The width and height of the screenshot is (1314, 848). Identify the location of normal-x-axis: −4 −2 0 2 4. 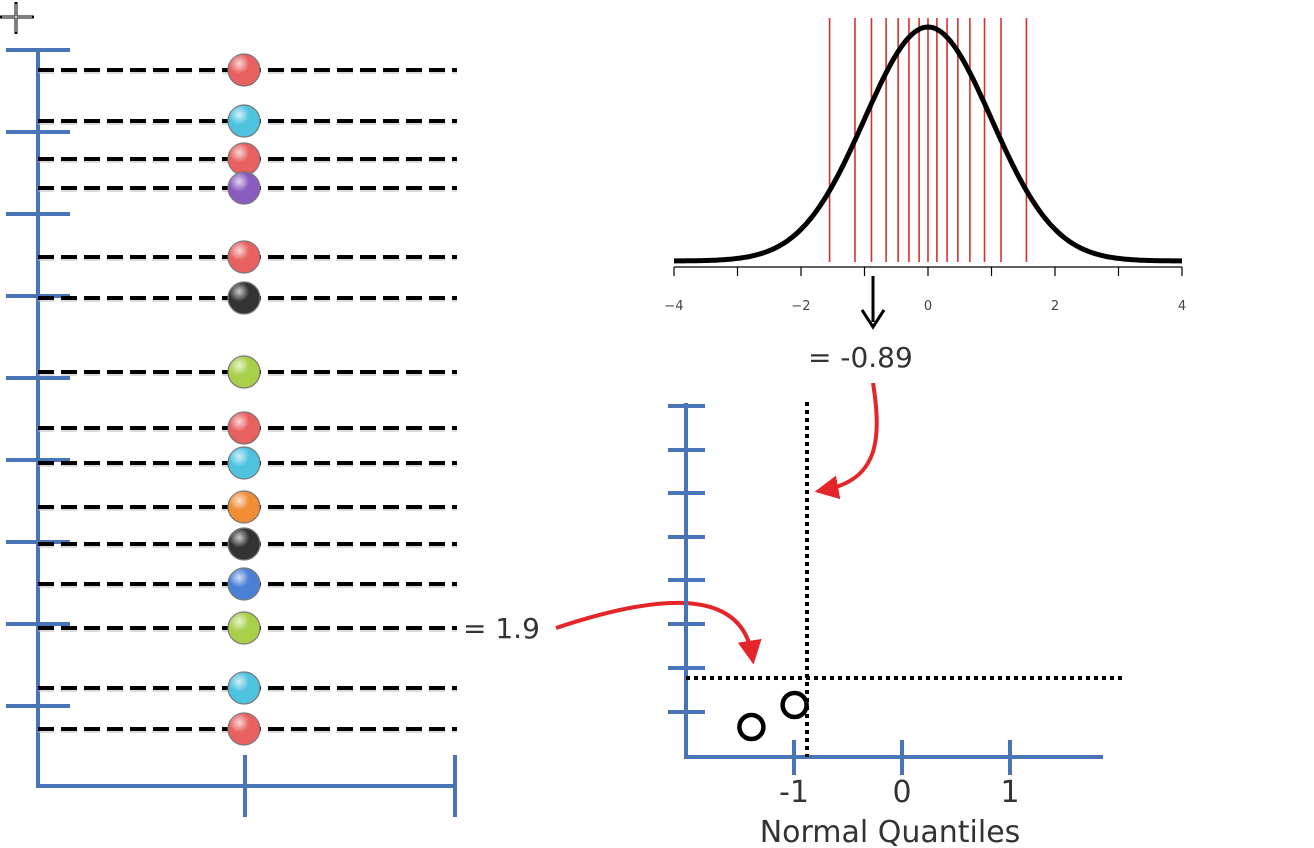
(925, 290).